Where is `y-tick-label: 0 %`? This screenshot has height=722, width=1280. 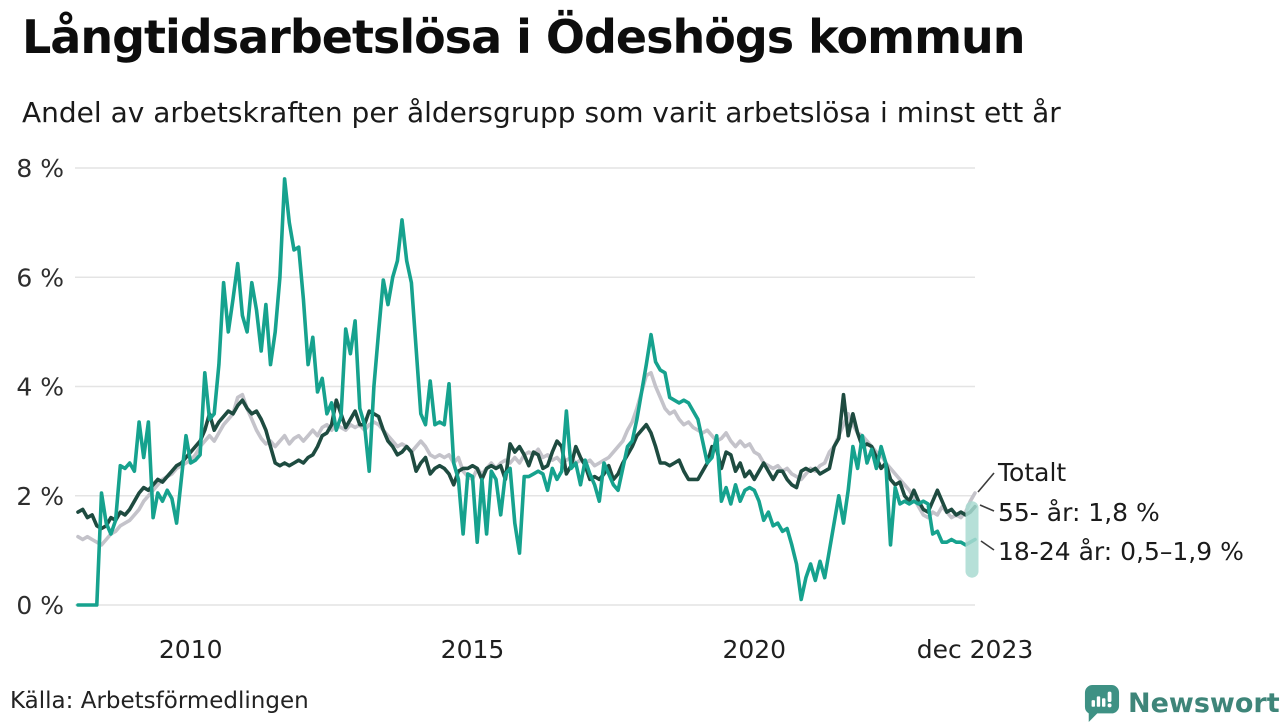 y-tick-label: 0 % is located at coordinates (40, 605).